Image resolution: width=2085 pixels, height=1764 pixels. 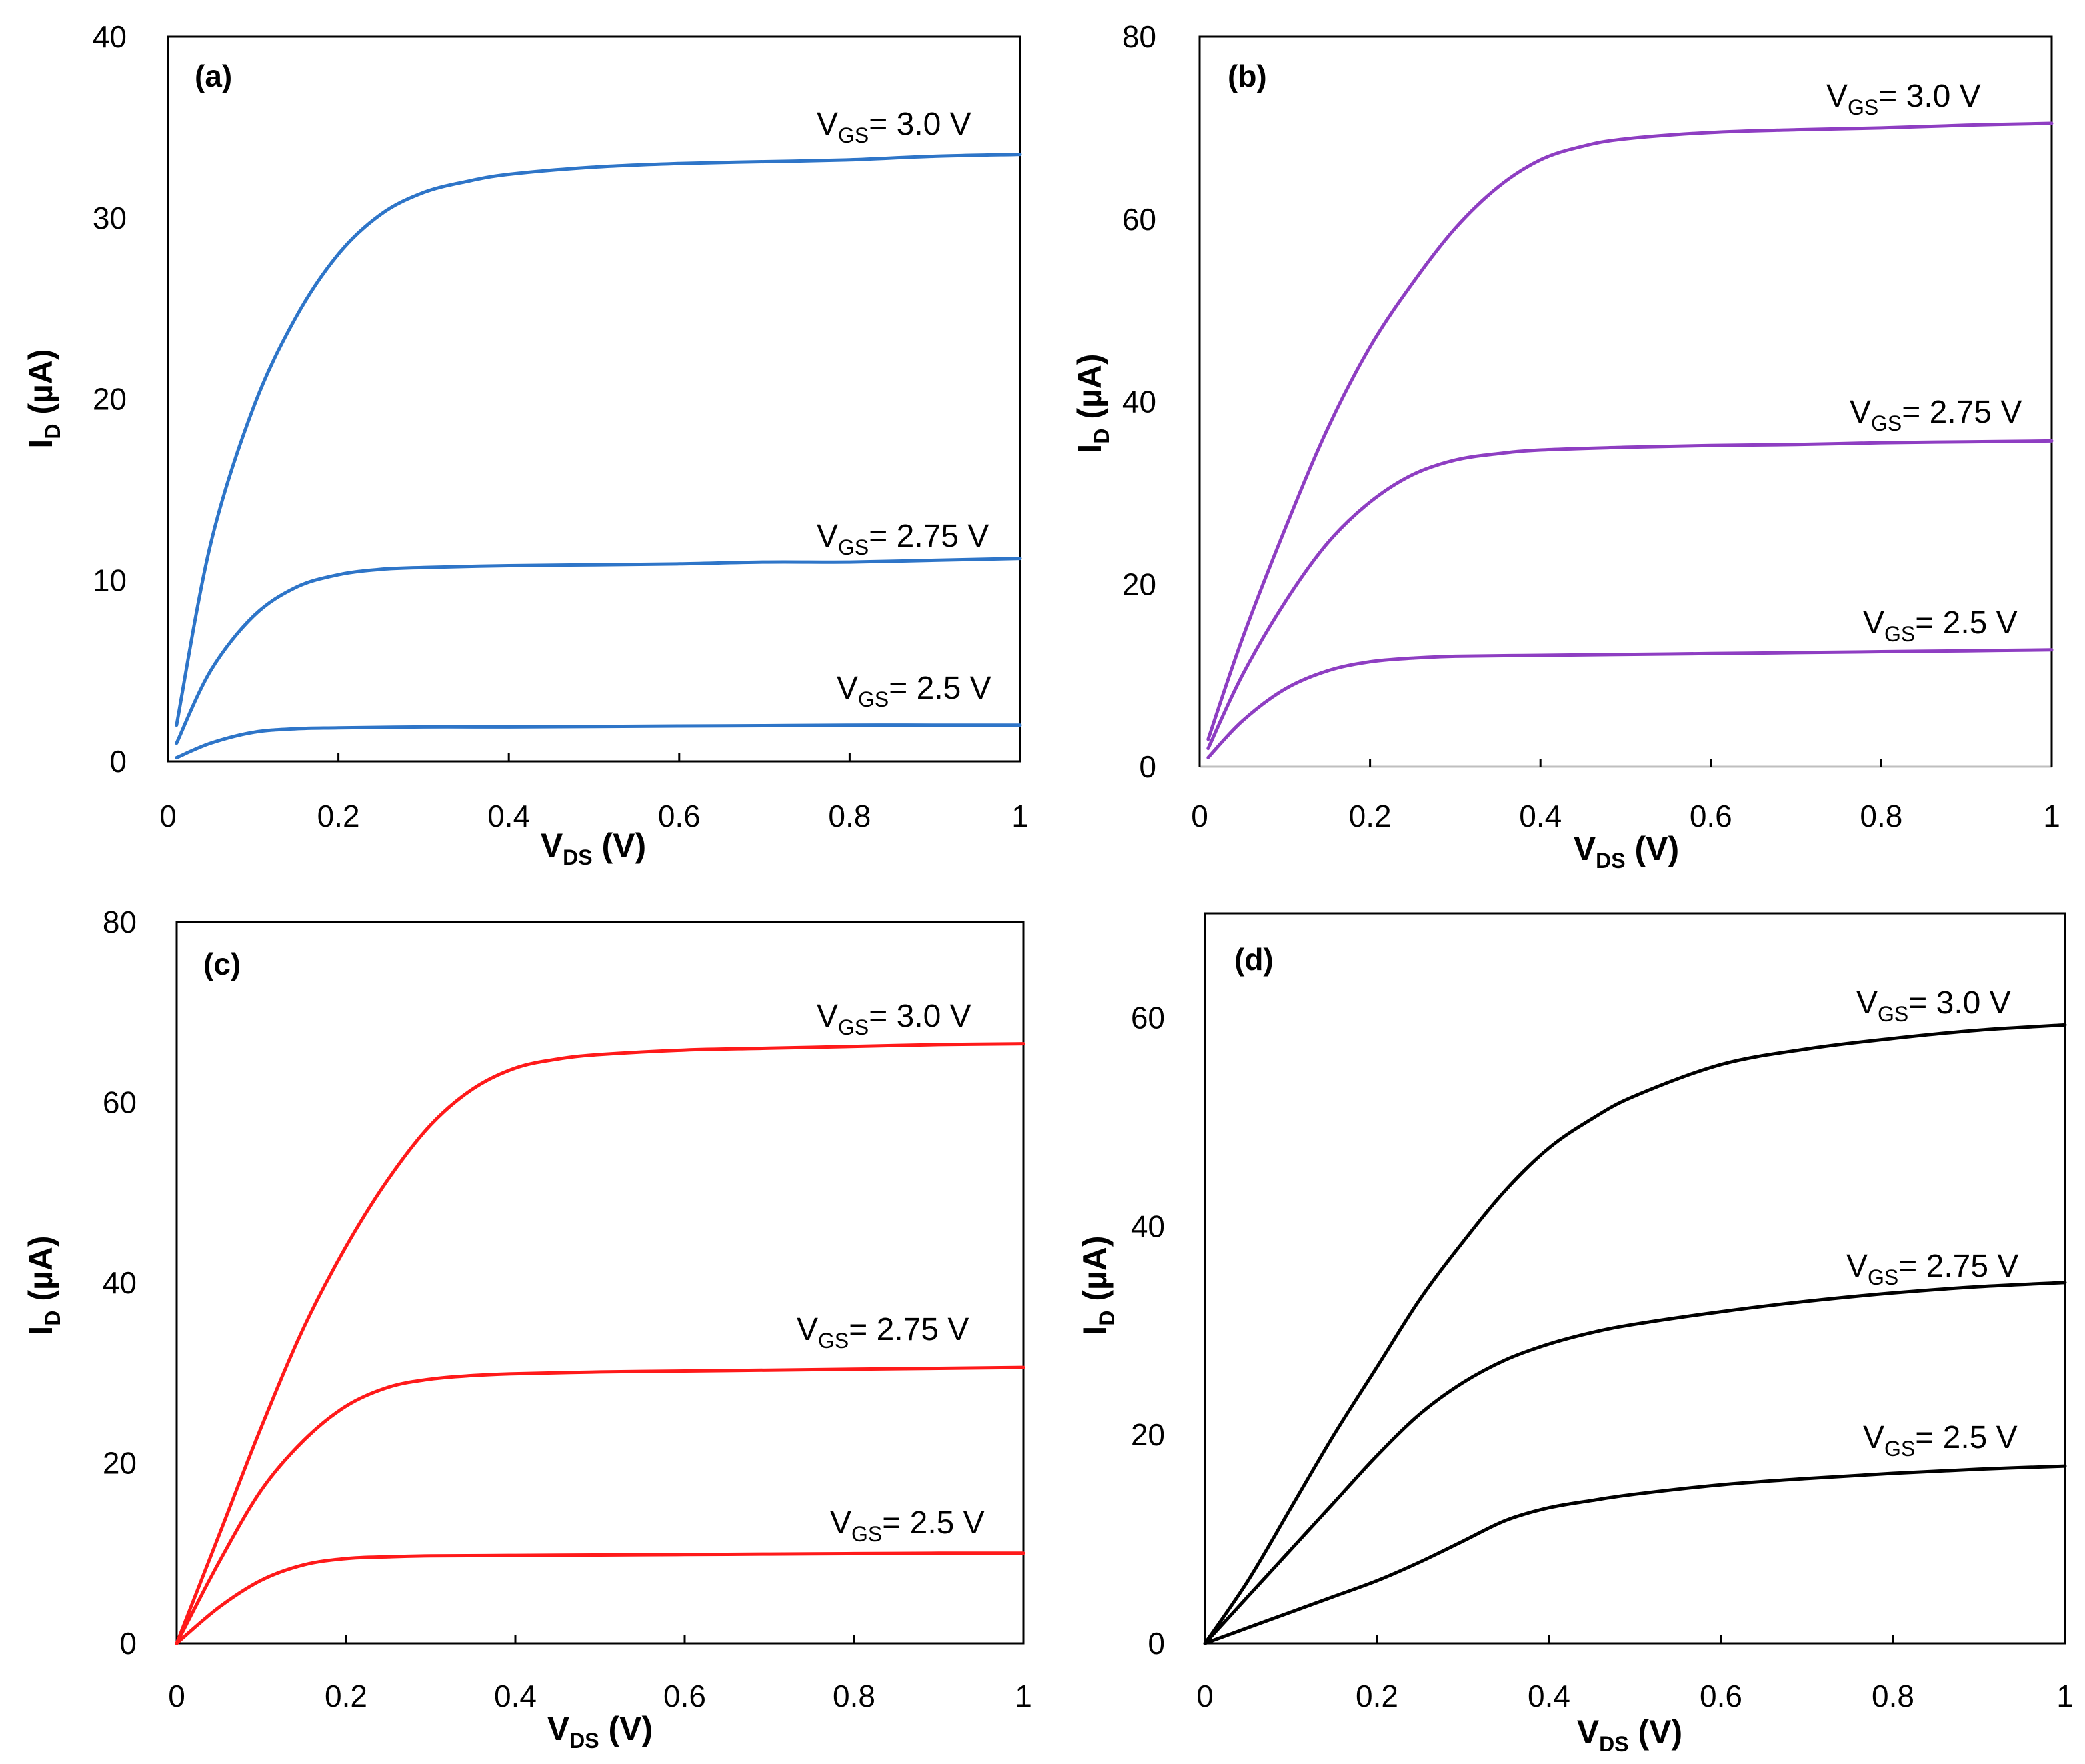 What do you see at coordinates (222, 964) in the screenshot?
I see `panel-label: (c)` at bounding box center [222, 964].